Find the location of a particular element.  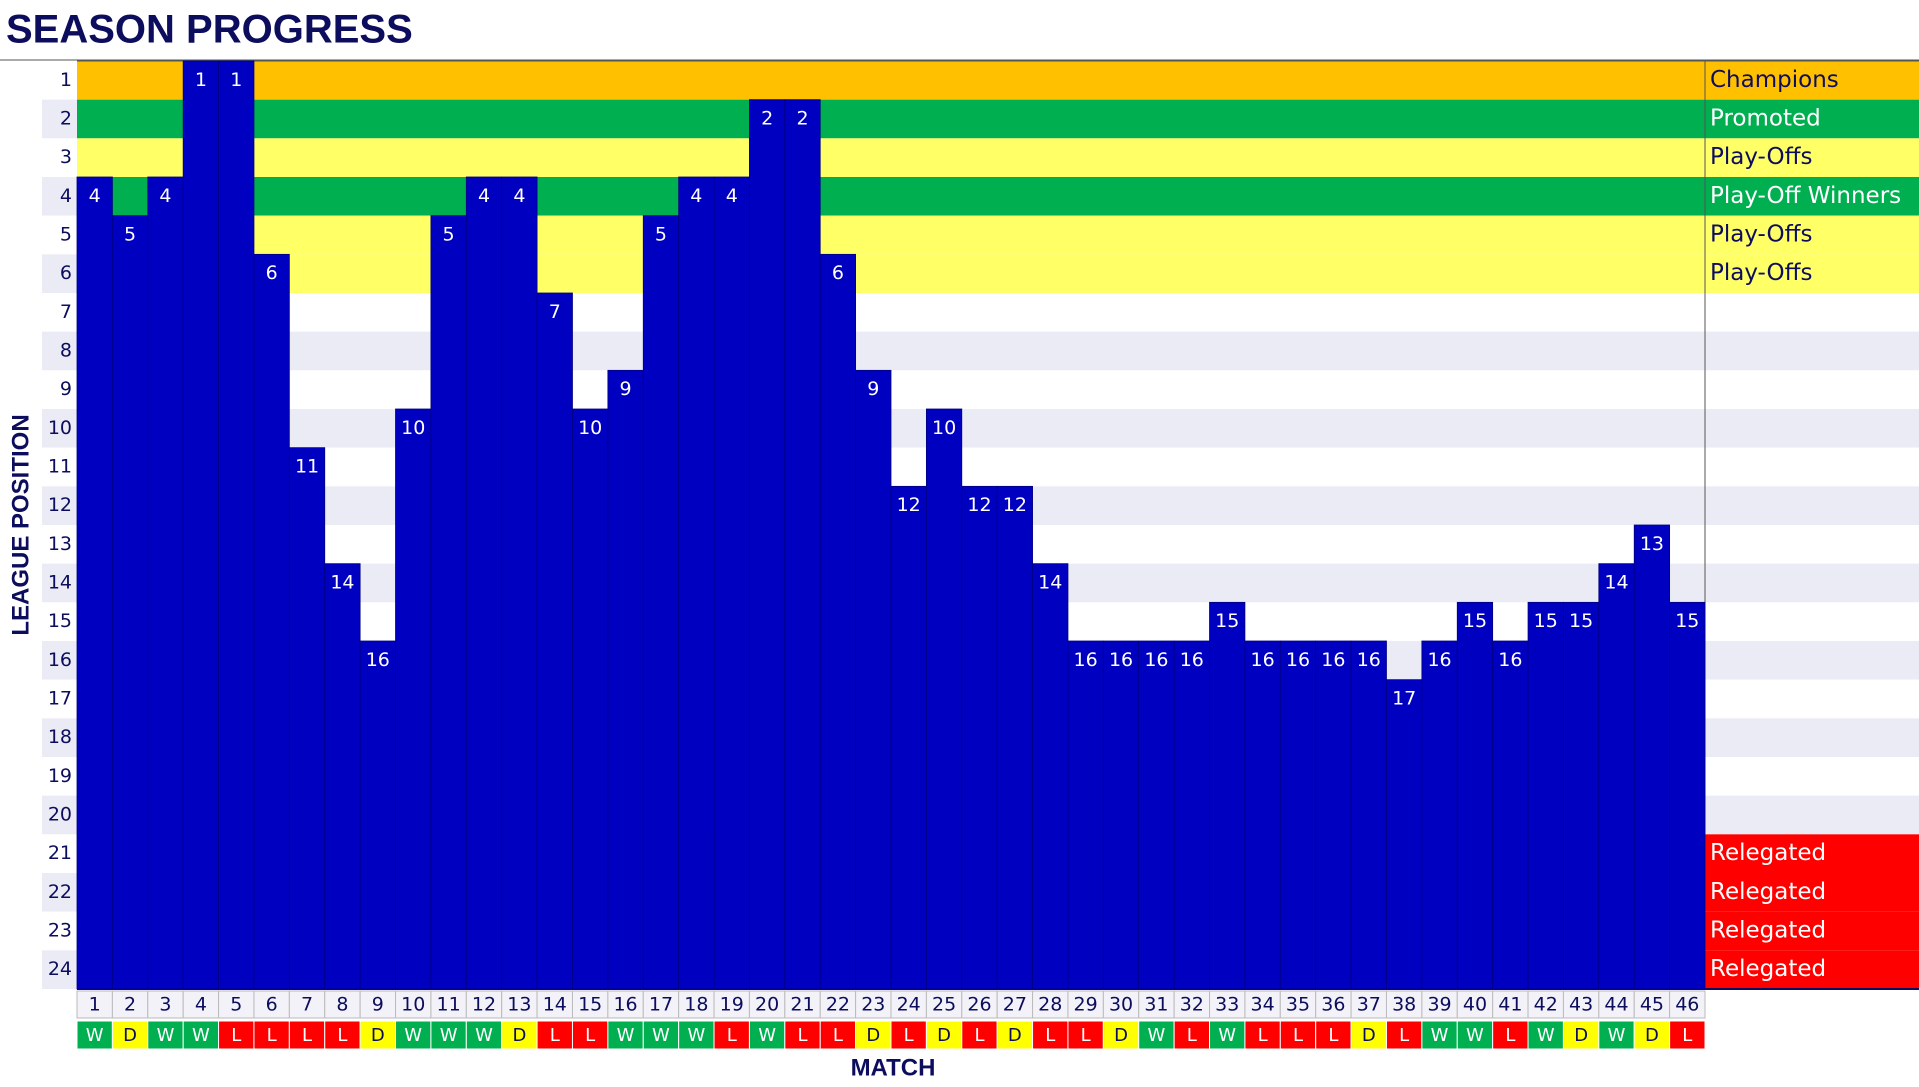

x-tick-label: 19 is located at coordinates (732, 1005).